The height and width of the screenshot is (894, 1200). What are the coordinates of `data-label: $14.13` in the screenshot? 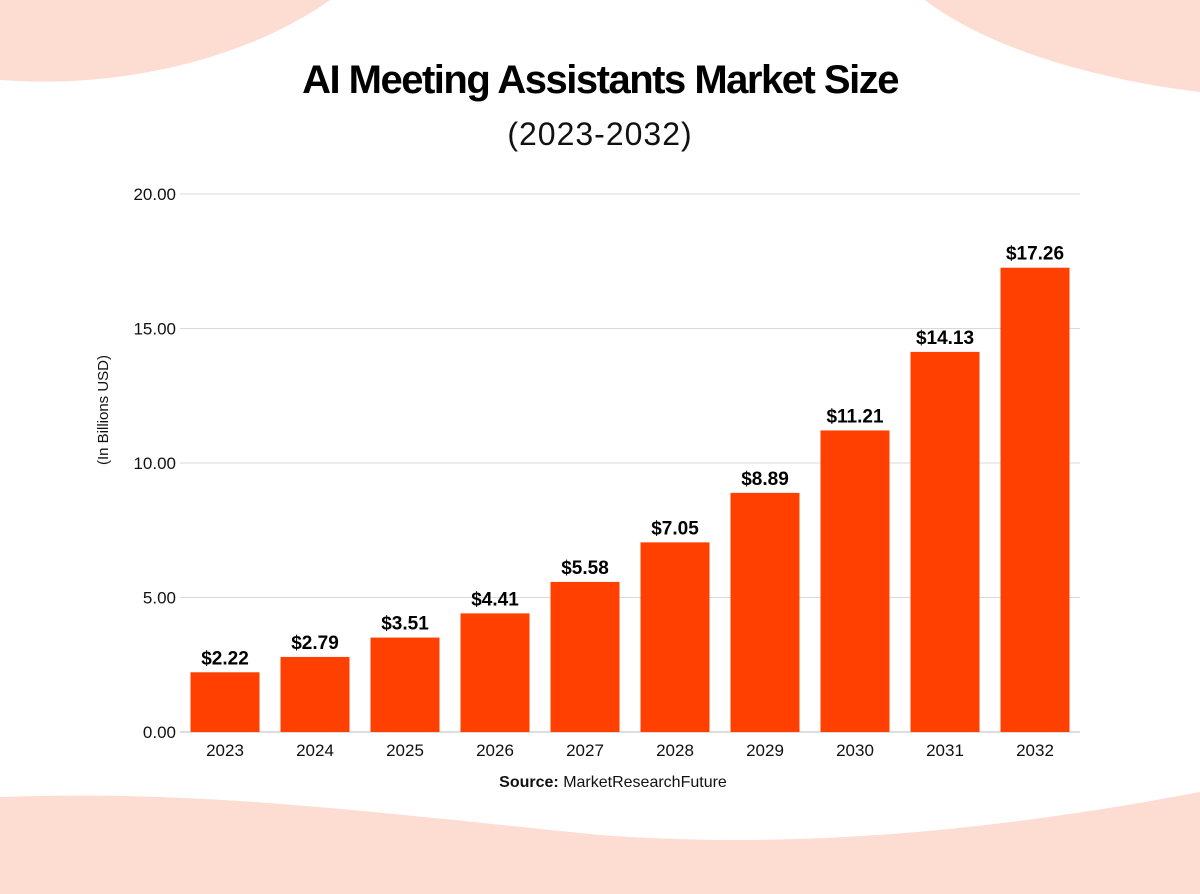 It's located at (945, 338).